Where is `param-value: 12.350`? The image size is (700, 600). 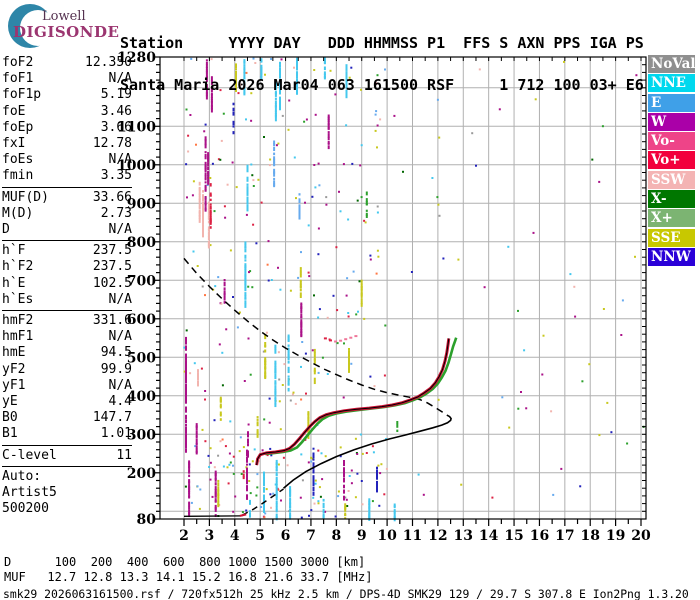
param-value: 12.350 is located at coordinates (108, 62).